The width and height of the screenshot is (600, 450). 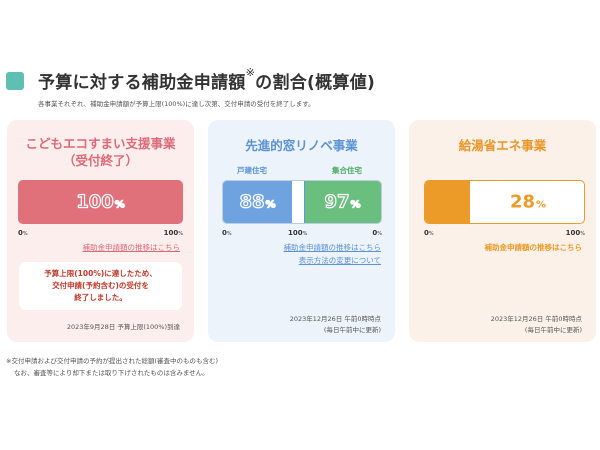 I want to click on bar-segment-apartment, so click(x=342, y=202).